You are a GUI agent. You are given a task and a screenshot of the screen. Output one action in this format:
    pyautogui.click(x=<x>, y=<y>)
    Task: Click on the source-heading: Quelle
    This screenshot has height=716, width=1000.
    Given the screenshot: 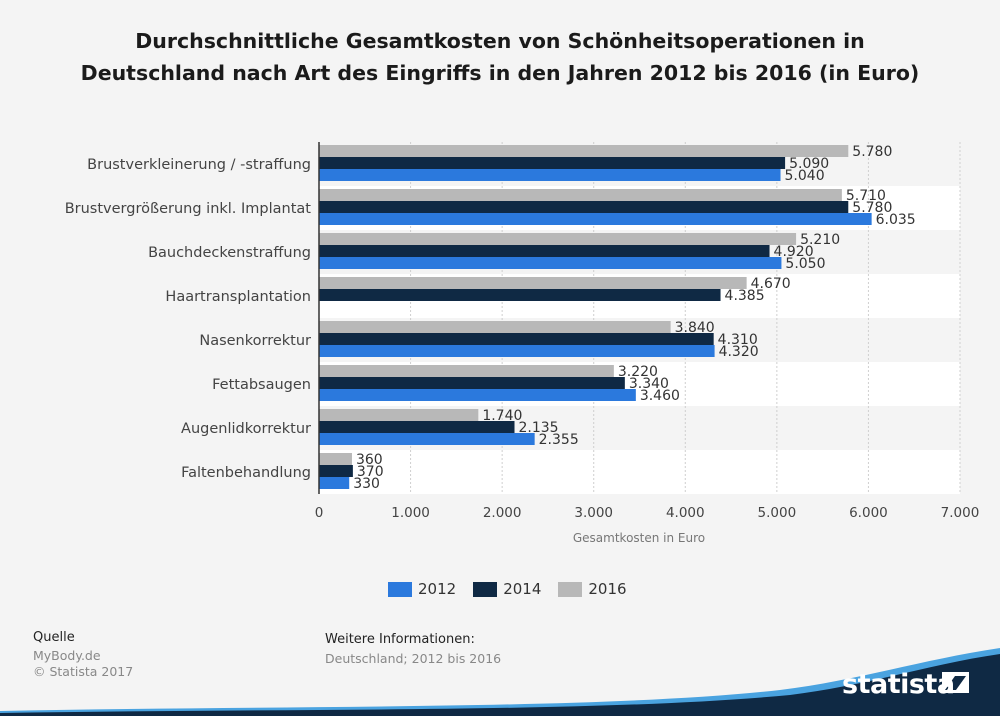 What is the action you would take?
    pyautogui.click(x=54, y=637)
    